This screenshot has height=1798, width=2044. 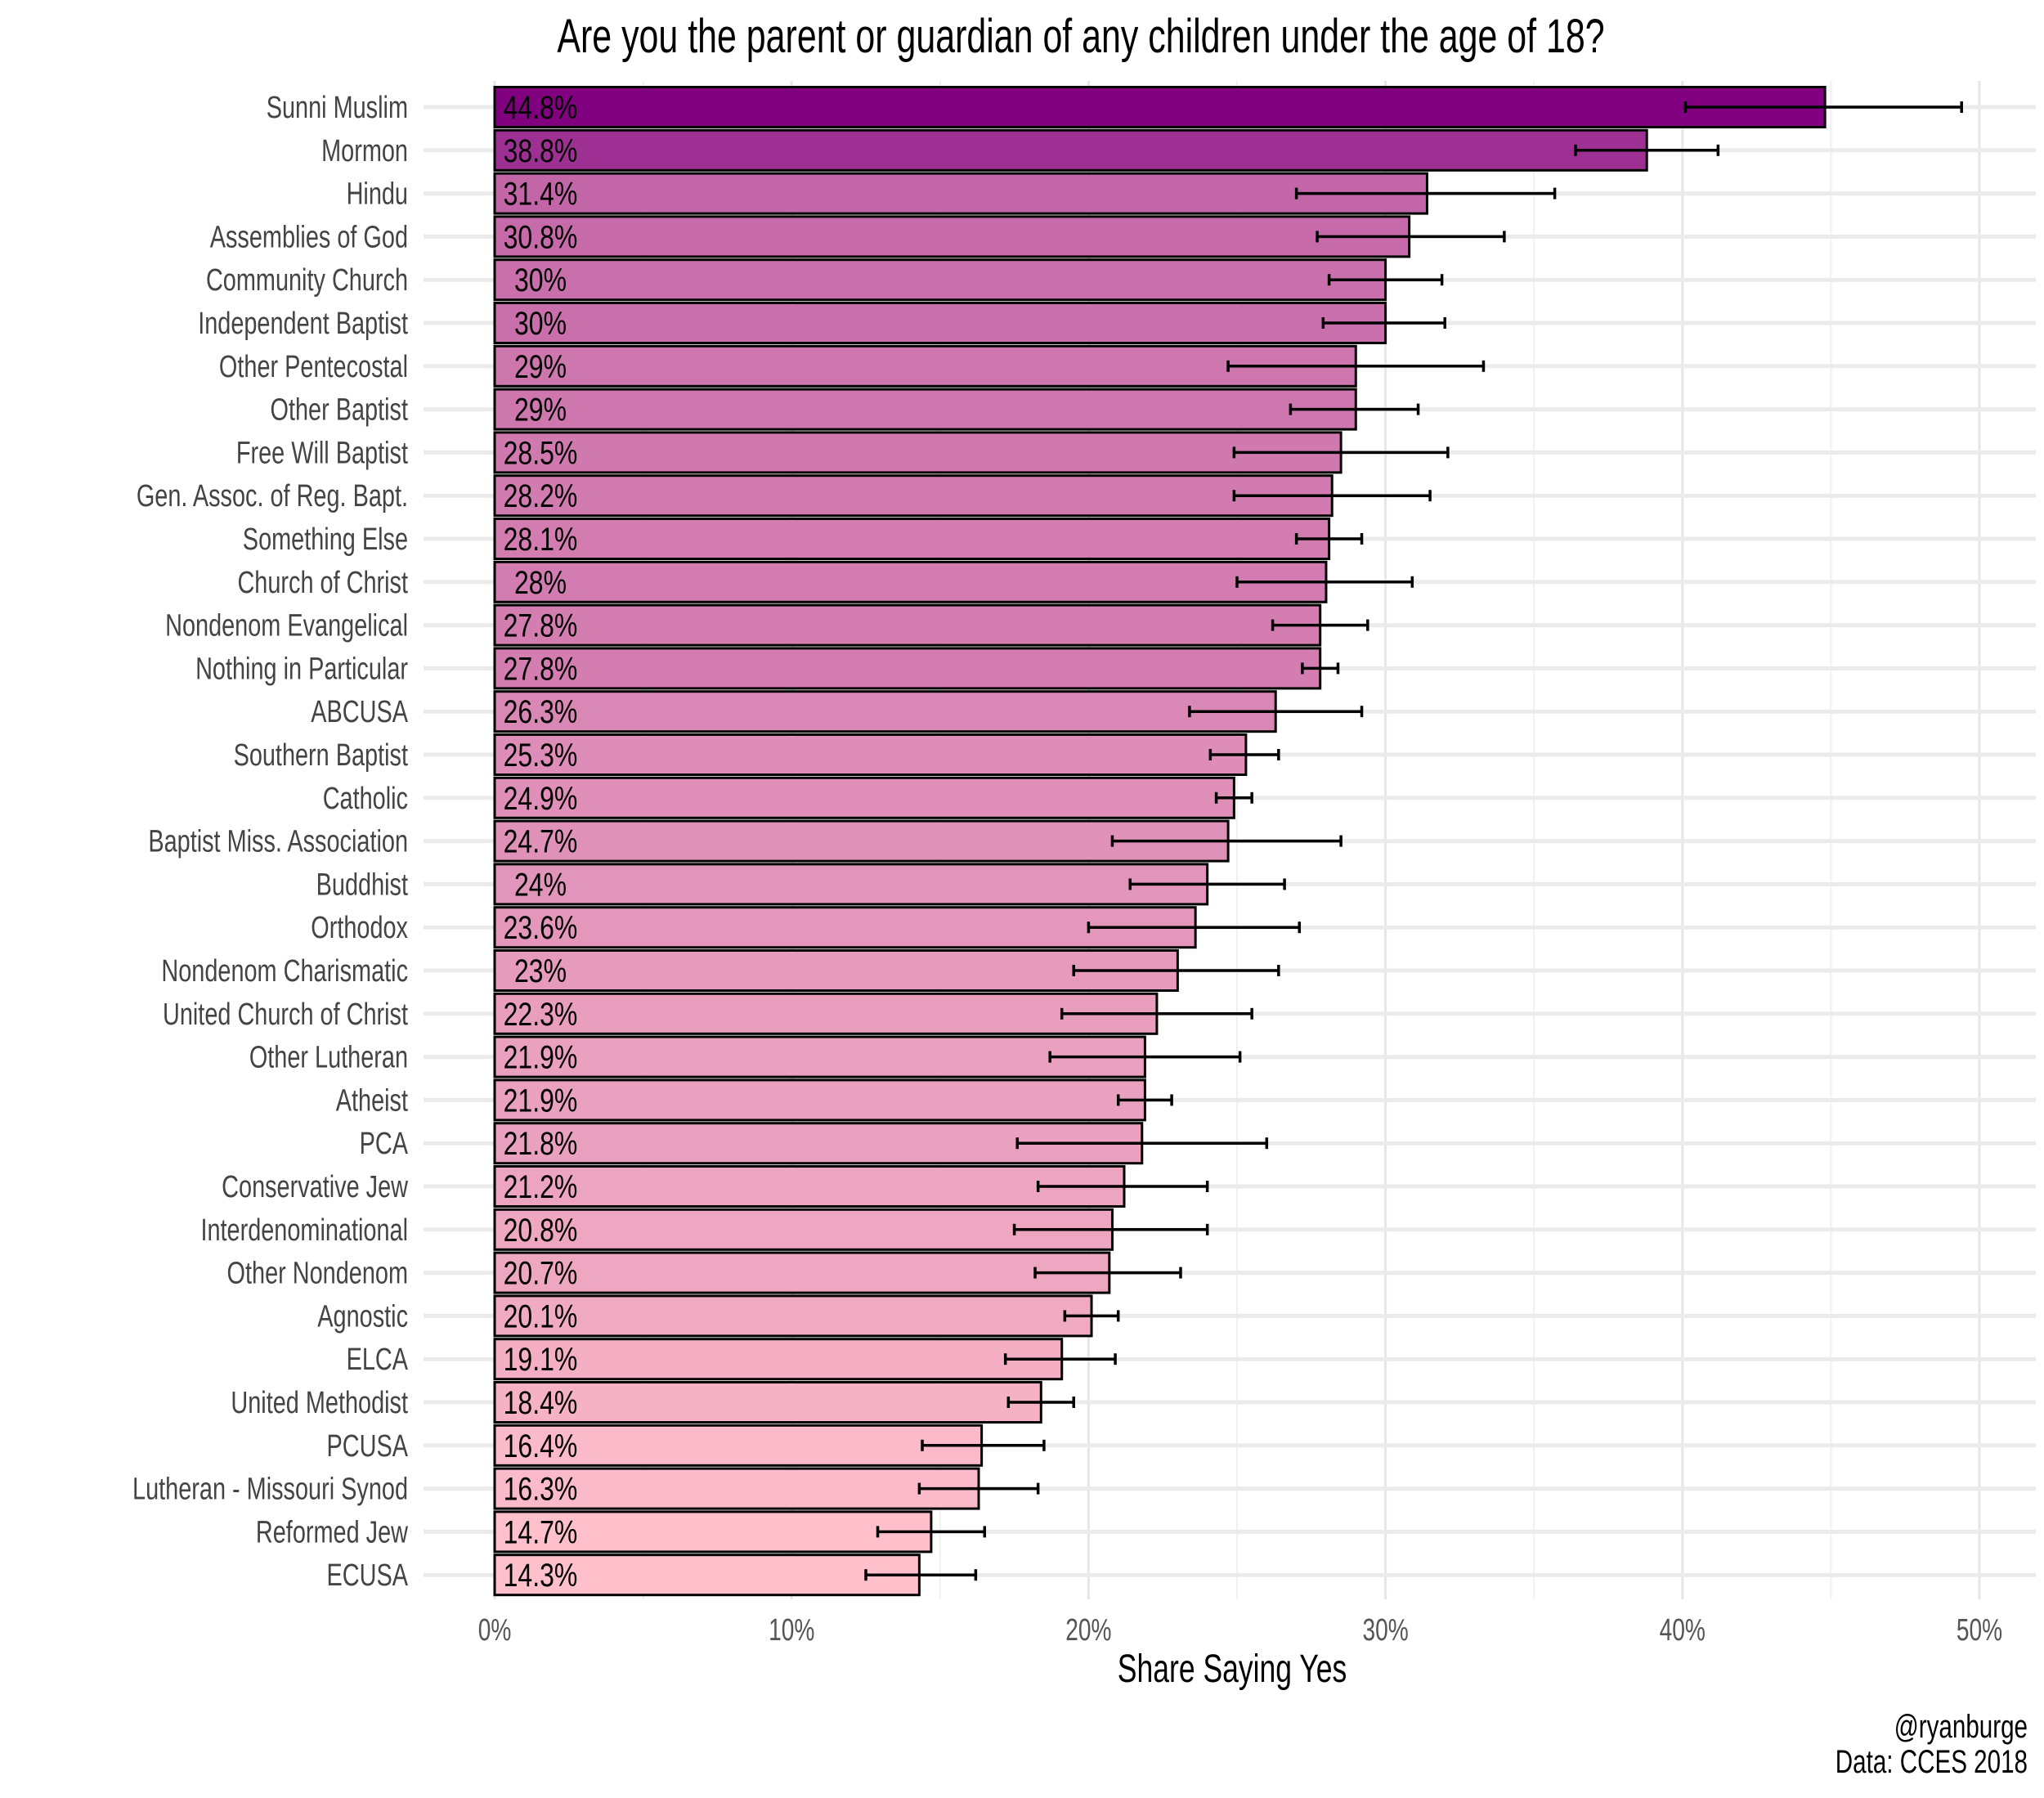 I want to click on bar-value-label: 26.3%, so click(x=541, y=711).